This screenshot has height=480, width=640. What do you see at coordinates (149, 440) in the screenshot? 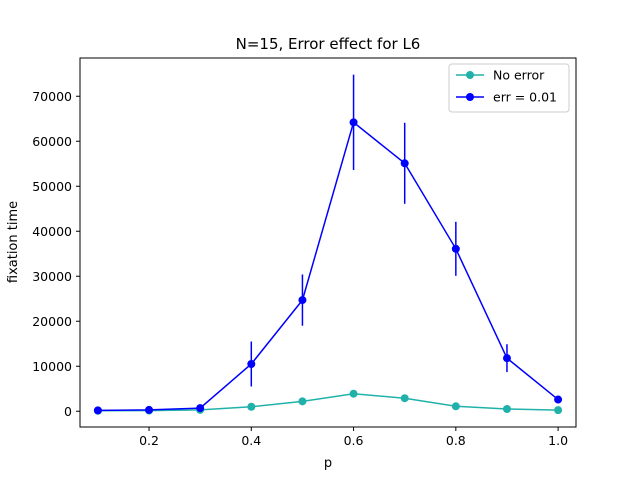
I see `x-tick-label: 0.2` at bounding box center [149, 440].